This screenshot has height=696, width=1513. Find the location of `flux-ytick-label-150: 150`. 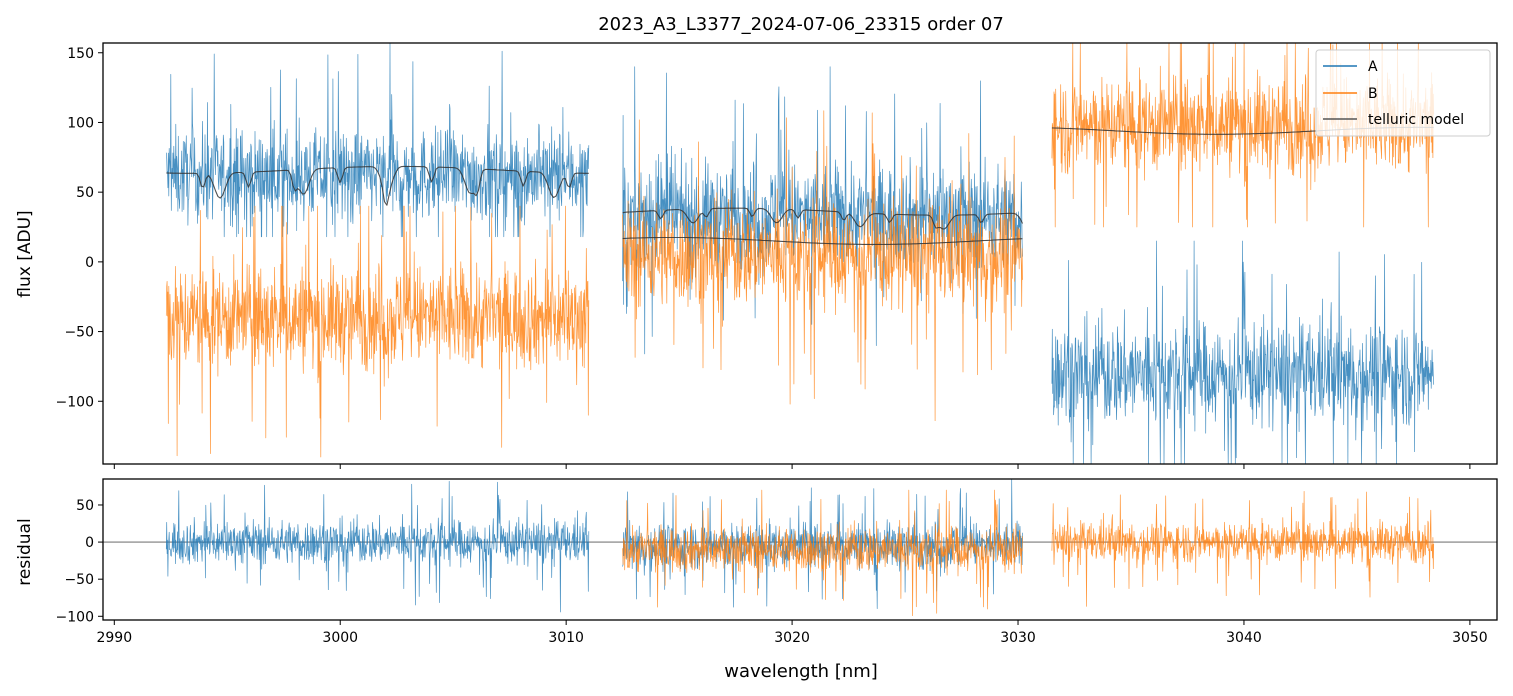

flux-ytick-label-150: 150 is located at coordinates (80, 54).